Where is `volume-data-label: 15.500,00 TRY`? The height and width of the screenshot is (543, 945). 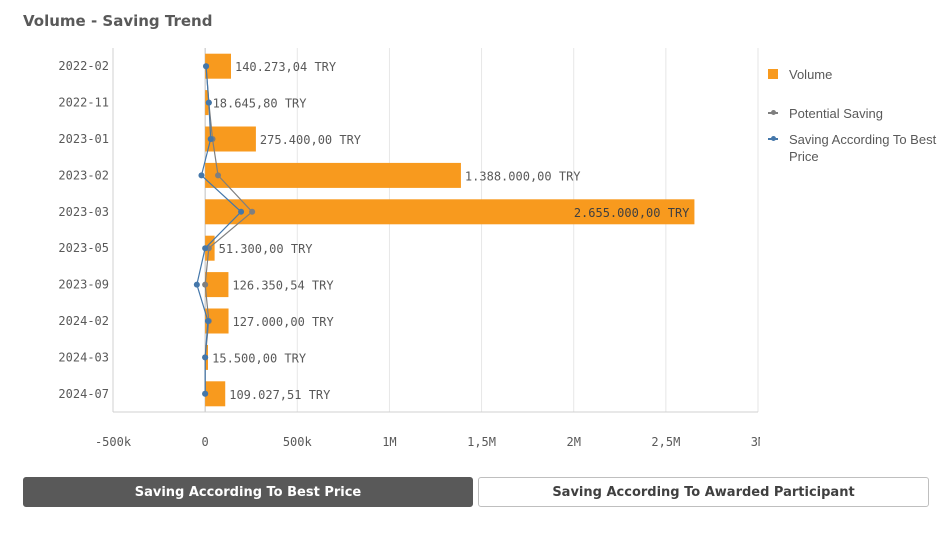 volume-data-label: 15.500,00 TRY is located at coordinates (259, 358).